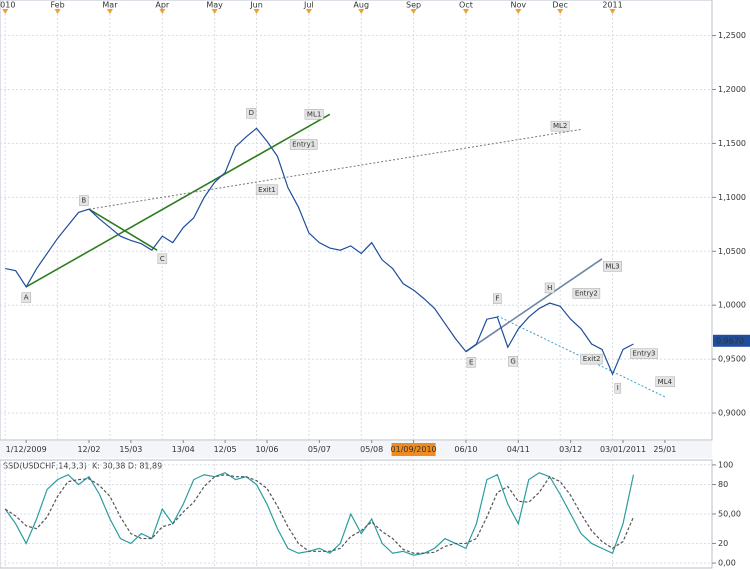 The height and width of the screenshot is (570, 750). What do you see at coordinates (183, 449) in the screenshot?
I see `x-tick-label: 13/04` at bounding box center [183, 449].